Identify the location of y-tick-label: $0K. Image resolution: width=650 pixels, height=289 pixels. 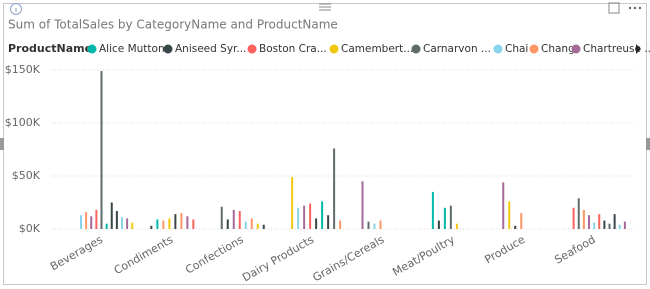
(30, 228).